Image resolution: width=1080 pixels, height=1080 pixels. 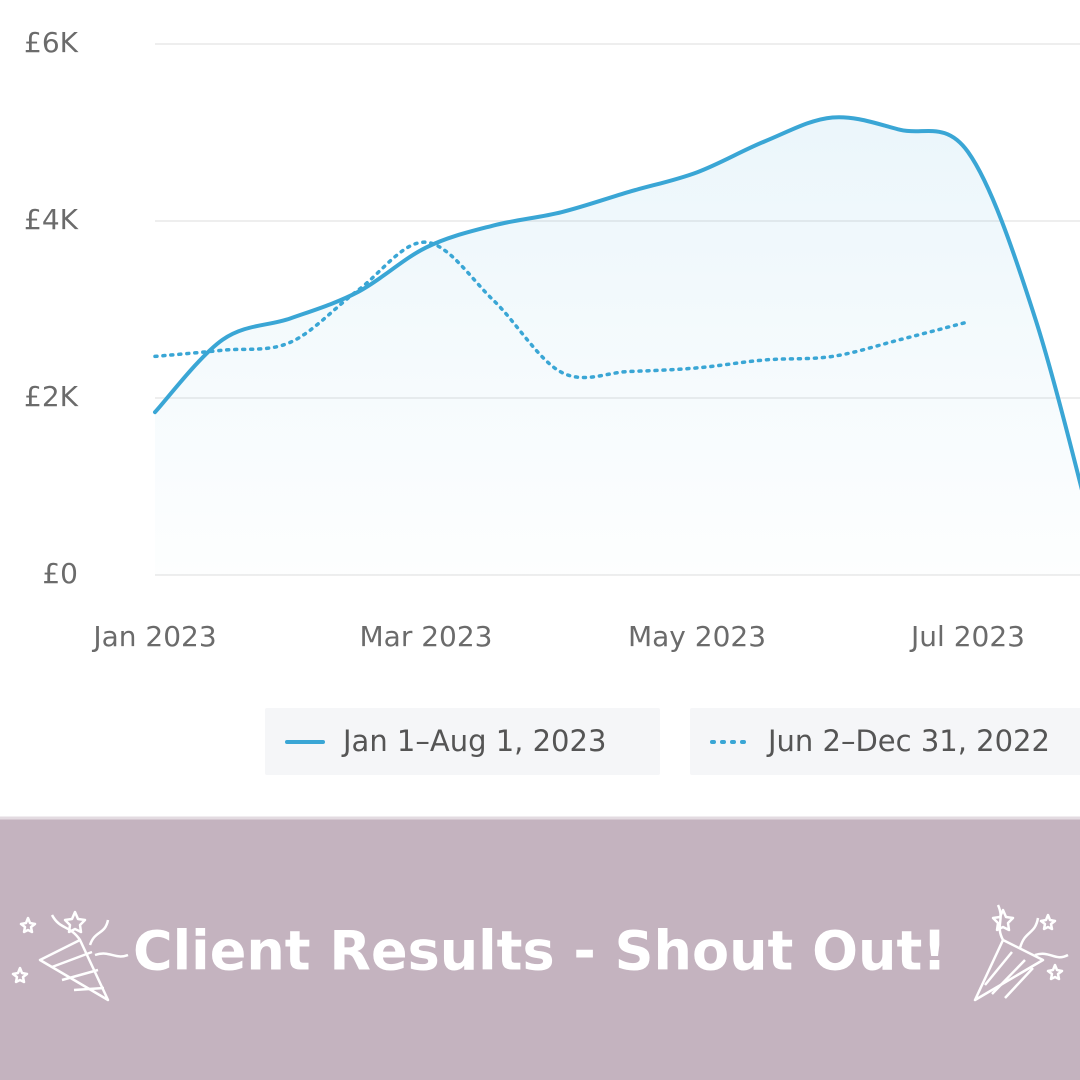 I want to click on y-tick-label: £2K, so click(x=51, y=396).